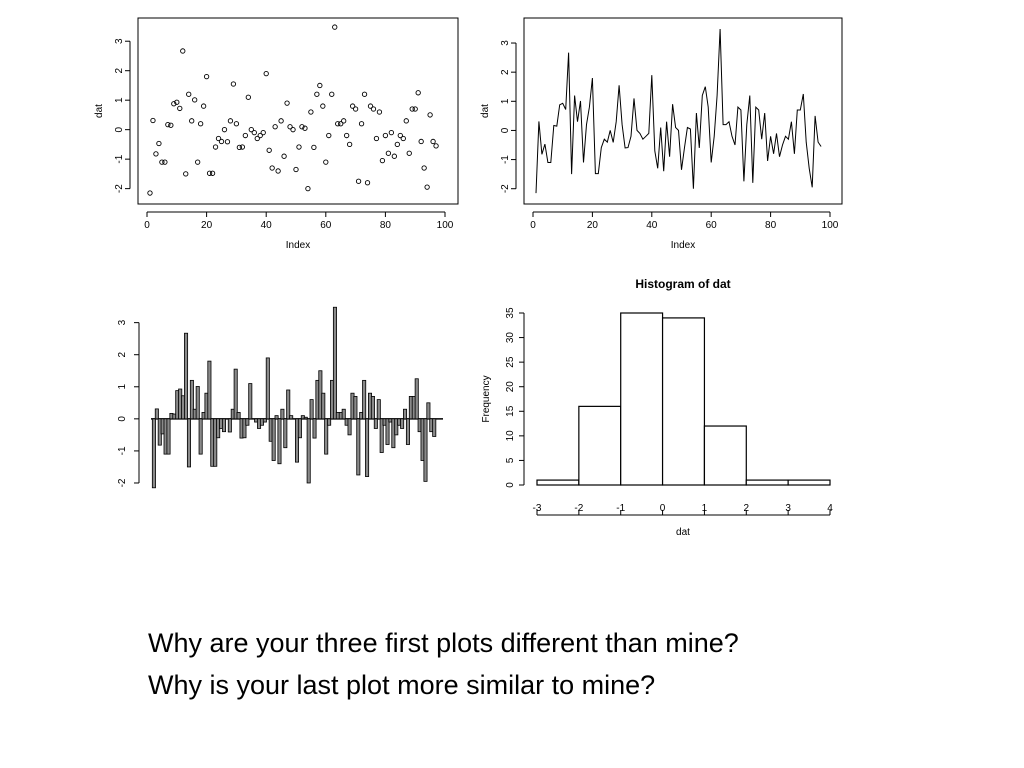  Describe the element at coordinates (652, 225) in the screenshot. I see `x-tick-label: 40` at that location.